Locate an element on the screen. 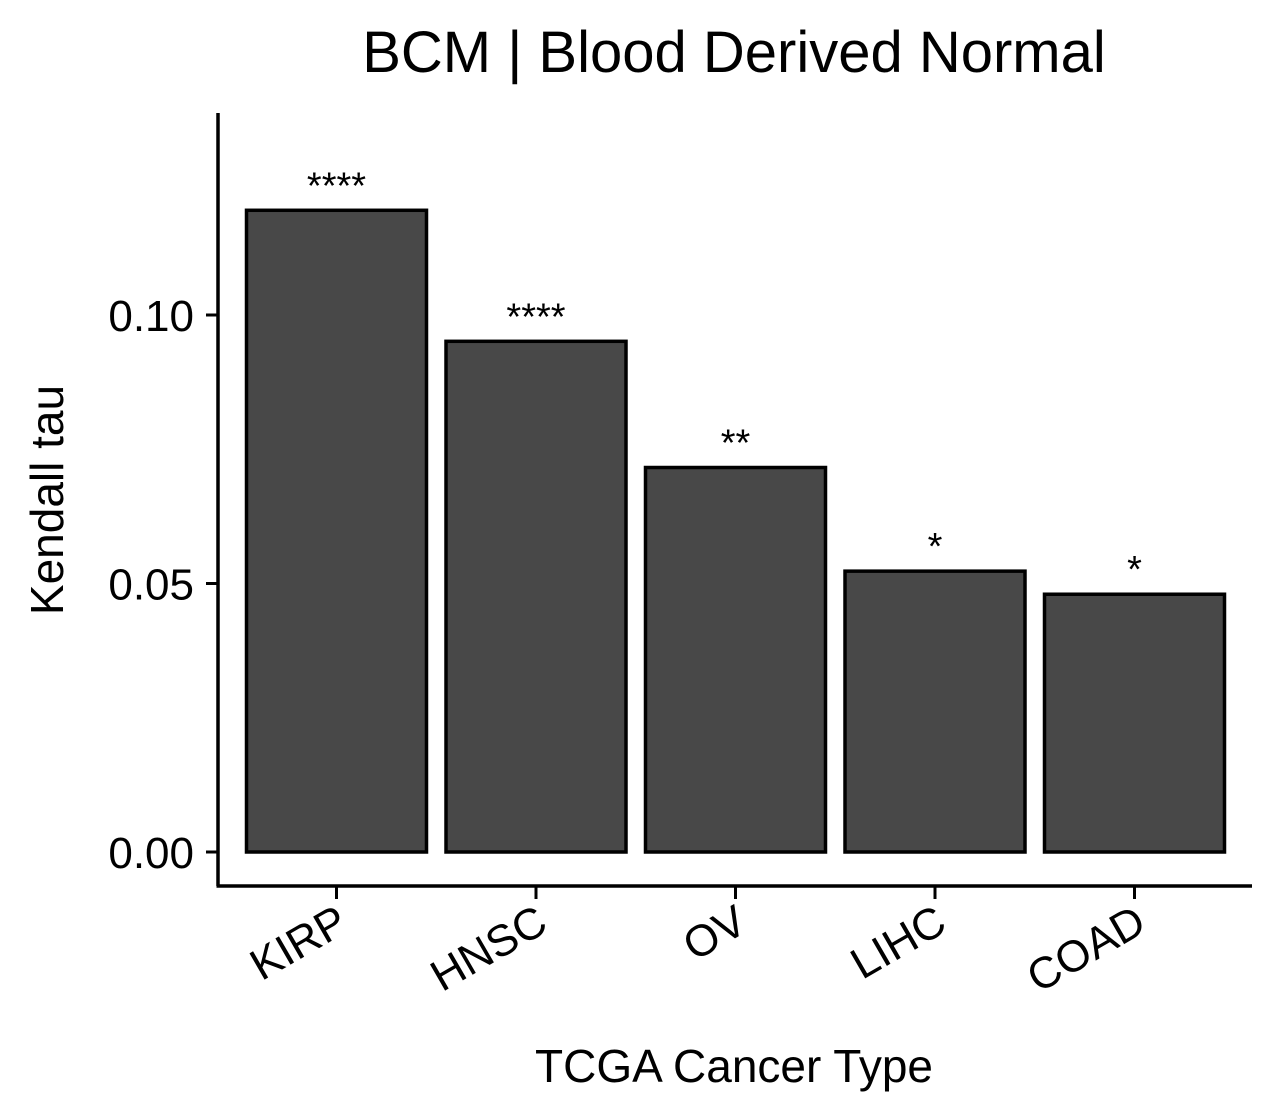 The width and height of the screenshot is (1280, 1120). bar-ov is located at coordinates (735, 659).